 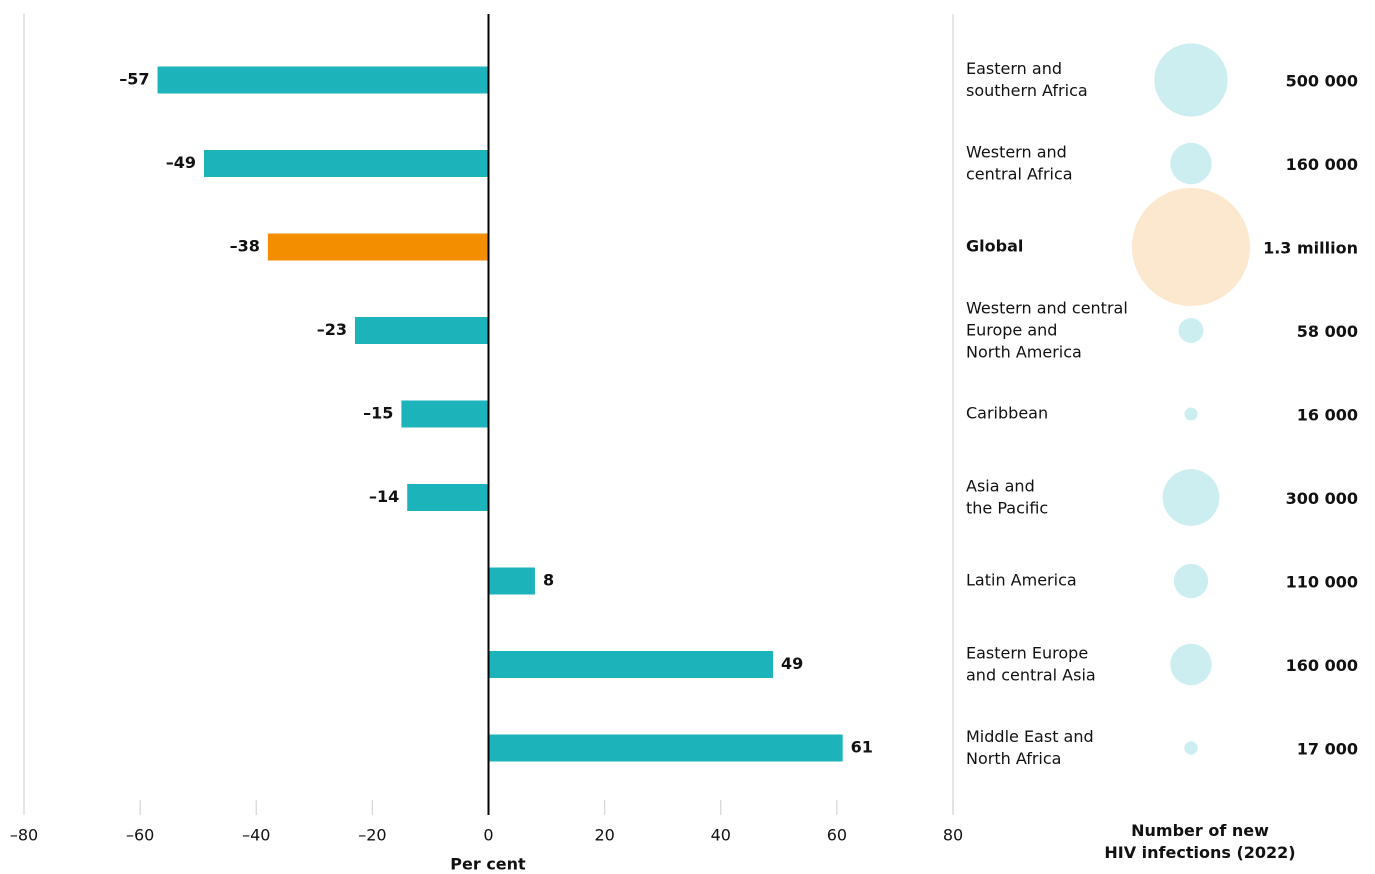 I want to click on x-tick-label: 40, so click(x=721, y=835).